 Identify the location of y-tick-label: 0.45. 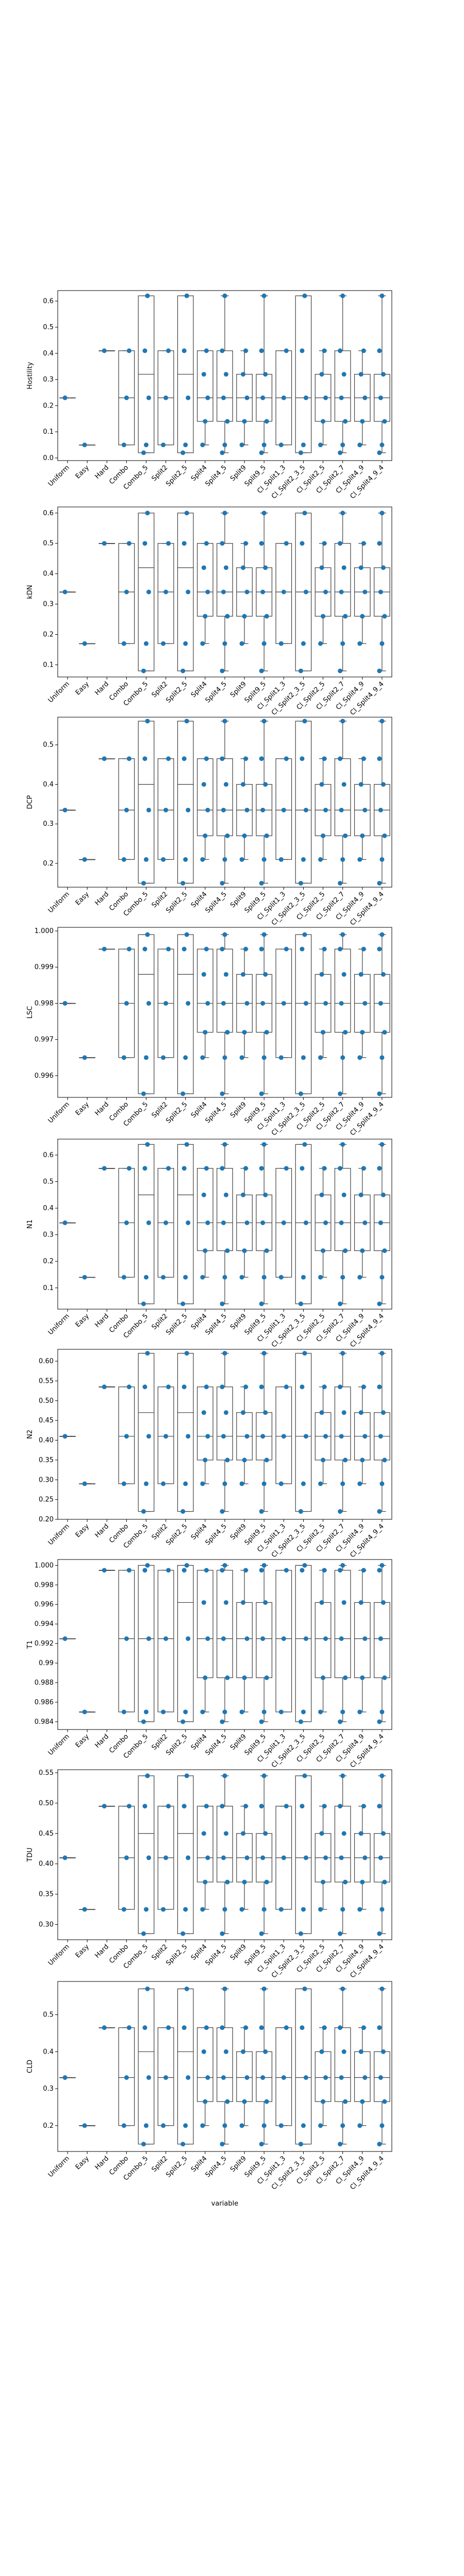
(46, 1421).